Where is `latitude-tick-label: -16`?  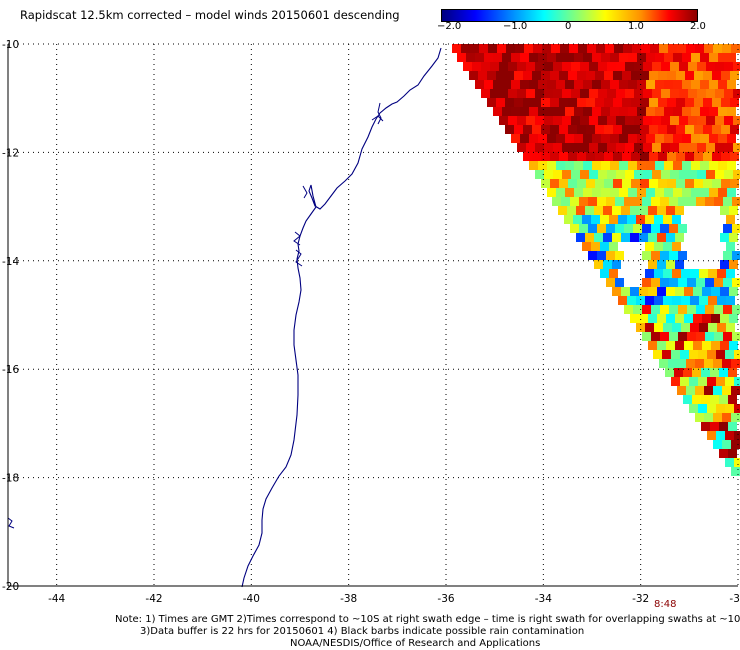
latitude-tick-label: -16 is located at coordinates (10, 370).